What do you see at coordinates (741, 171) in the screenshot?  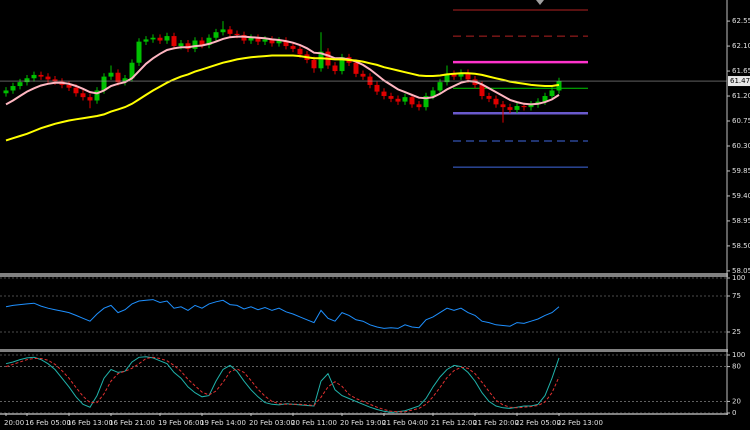 I see `y-tick-label: 59.85` at bounding box center [741, 171].